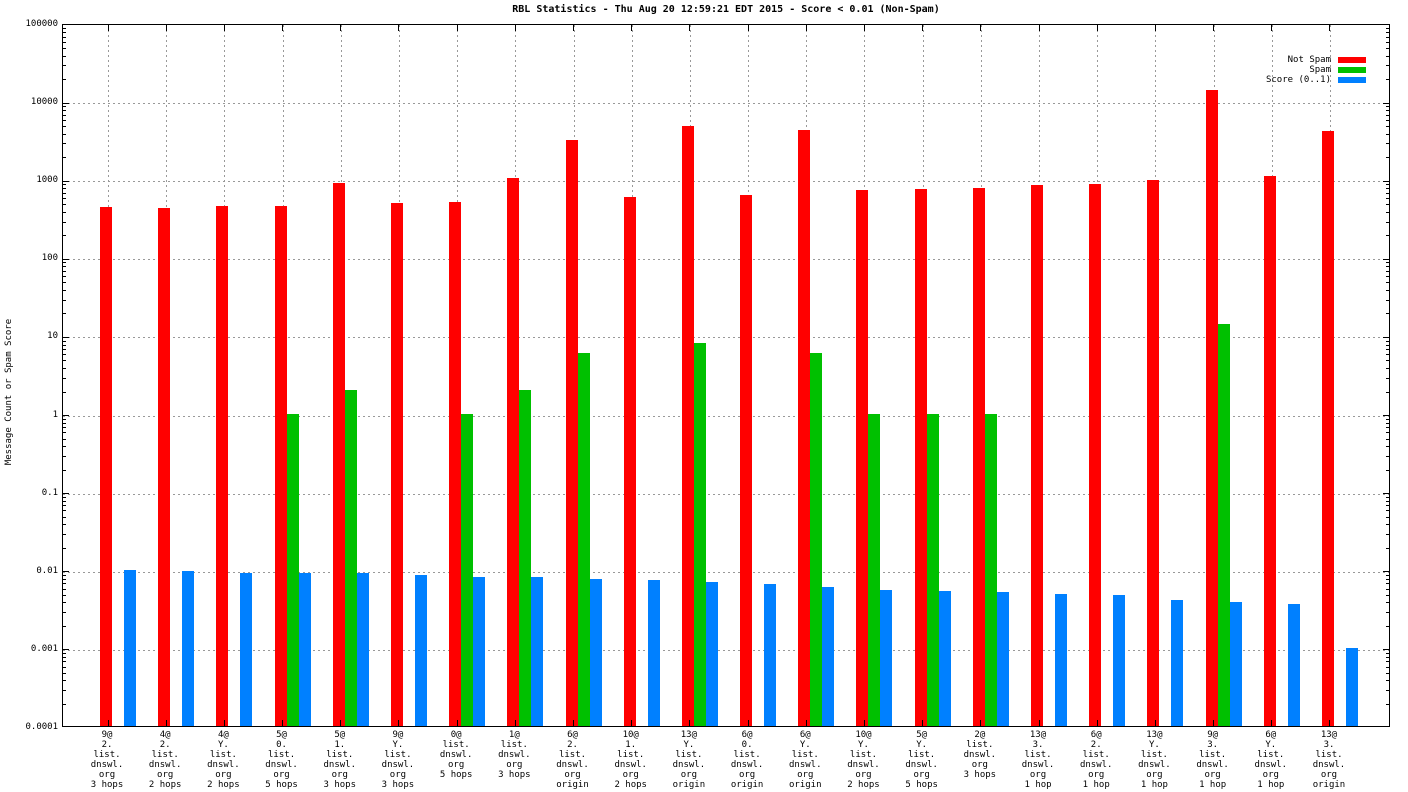  I want to click on legend-item-not-spam: Not Spam, so click(1316, 60).